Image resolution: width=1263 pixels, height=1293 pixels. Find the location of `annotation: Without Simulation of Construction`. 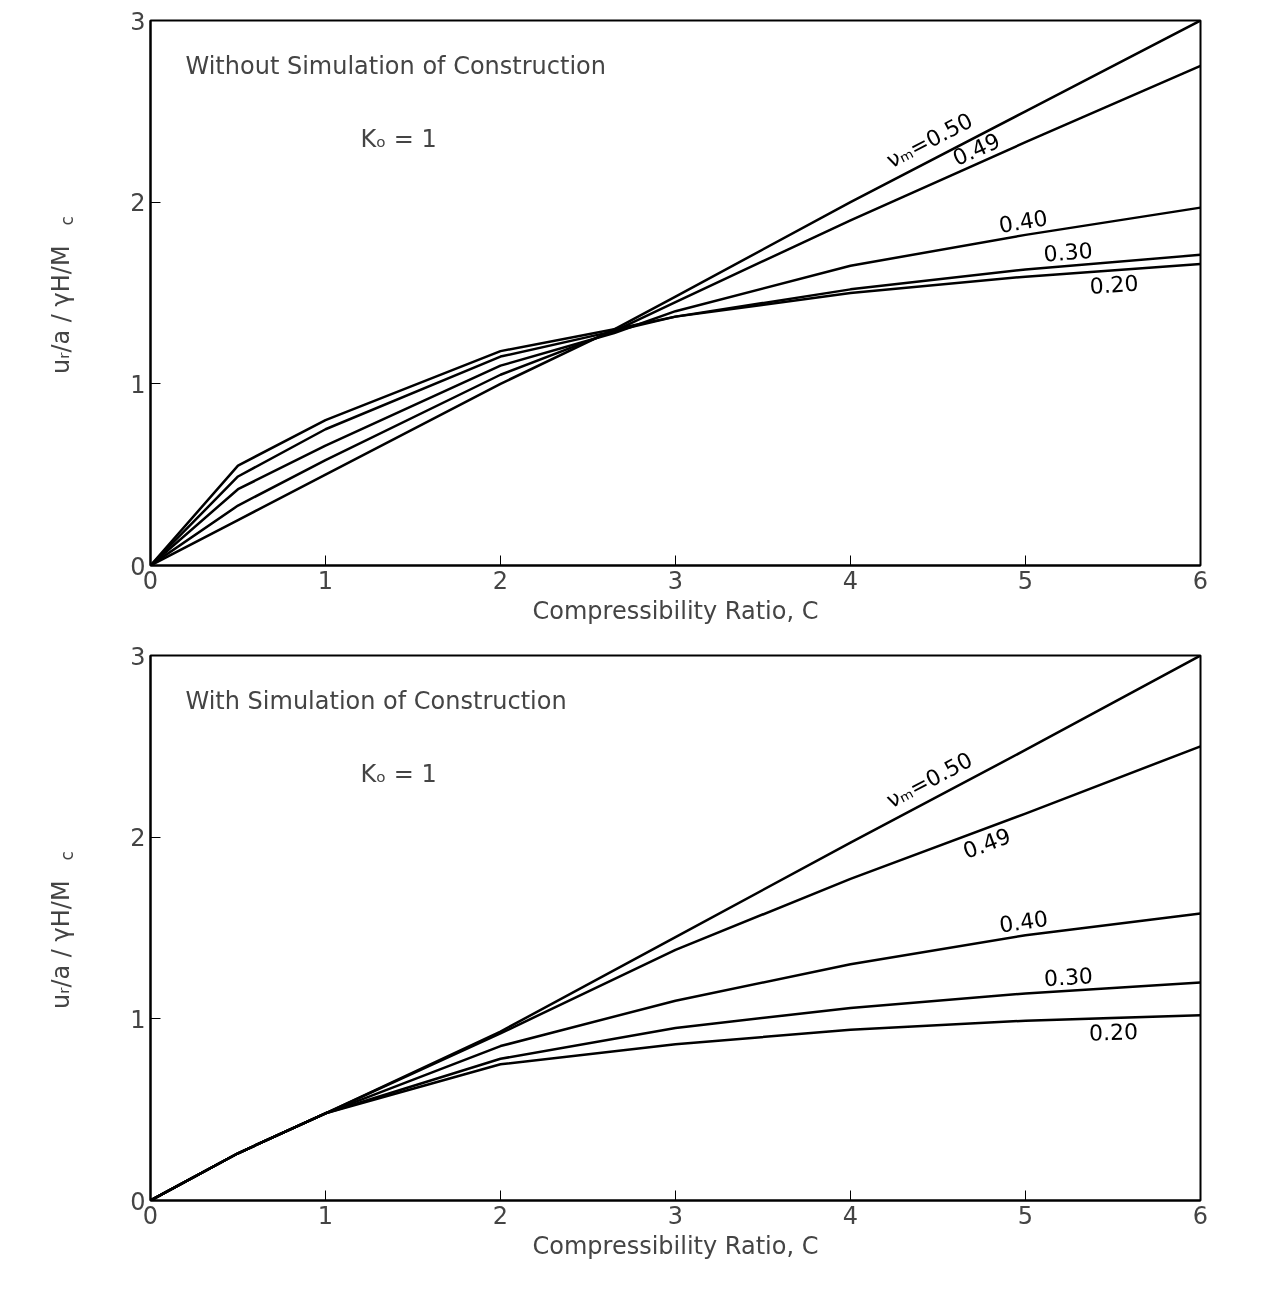

annotation: Without Simulation of Construction is located at coordinates (395, 65).